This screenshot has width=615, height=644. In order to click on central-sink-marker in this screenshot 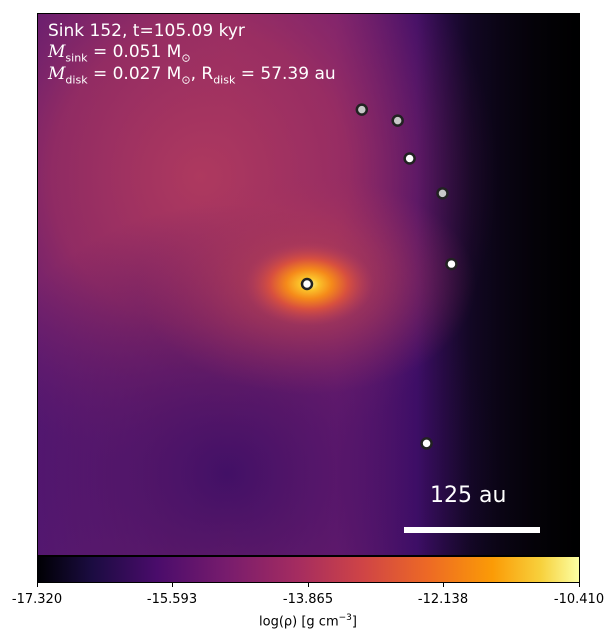, I will do `click(307, 284)`.